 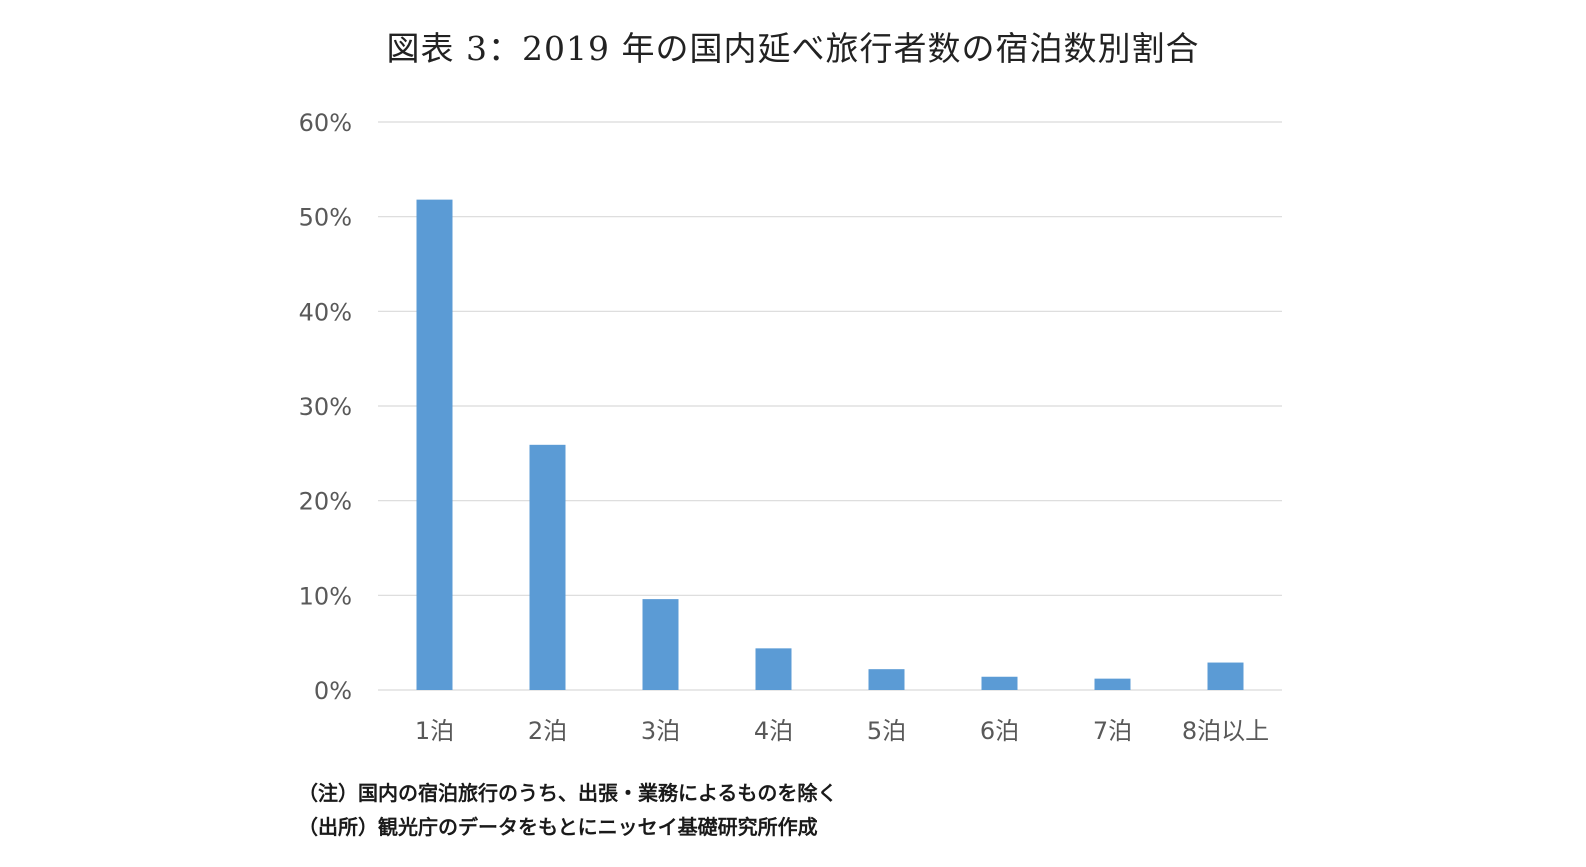 What do you see at coordinates (558, 827) in the screenshot?
I see `chart-source: （出所）観光庁のデータをもとにニッセイ基礎研究所作成` at bounding box center [558, 827].